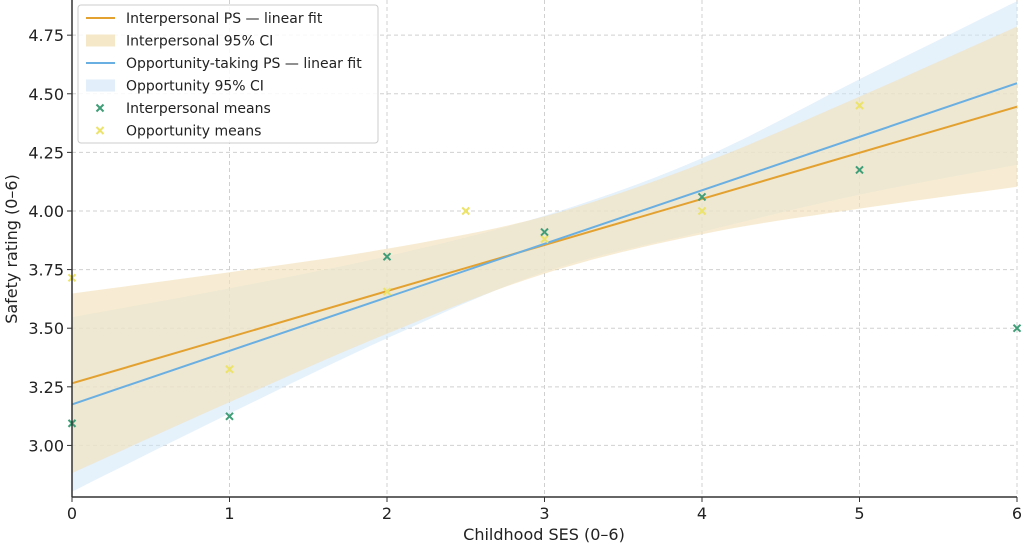 The width and height of the screenshot is (1024, 549). I want to click on y-tick-label: 3.25, so click(46, 387).